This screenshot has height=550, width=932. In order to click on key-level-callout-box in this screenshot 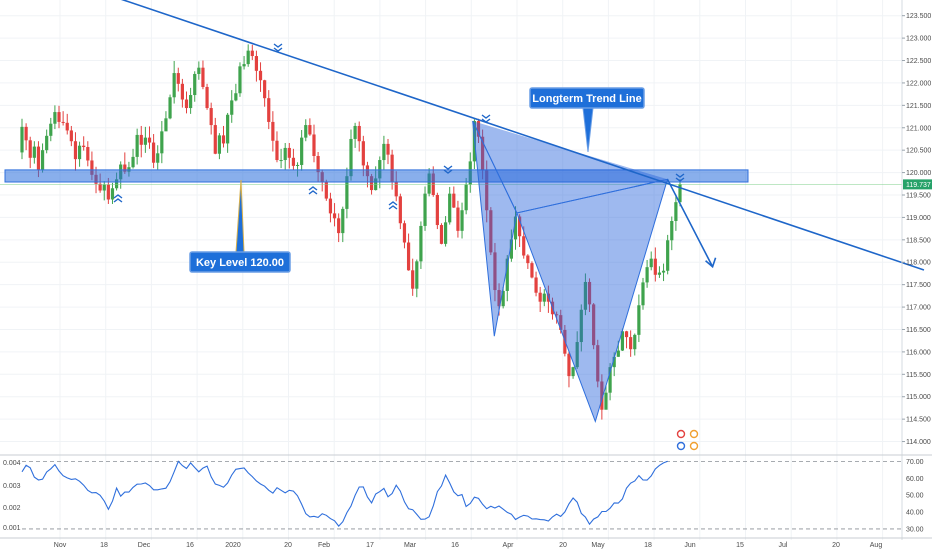, I will do `click(240, 262)`.